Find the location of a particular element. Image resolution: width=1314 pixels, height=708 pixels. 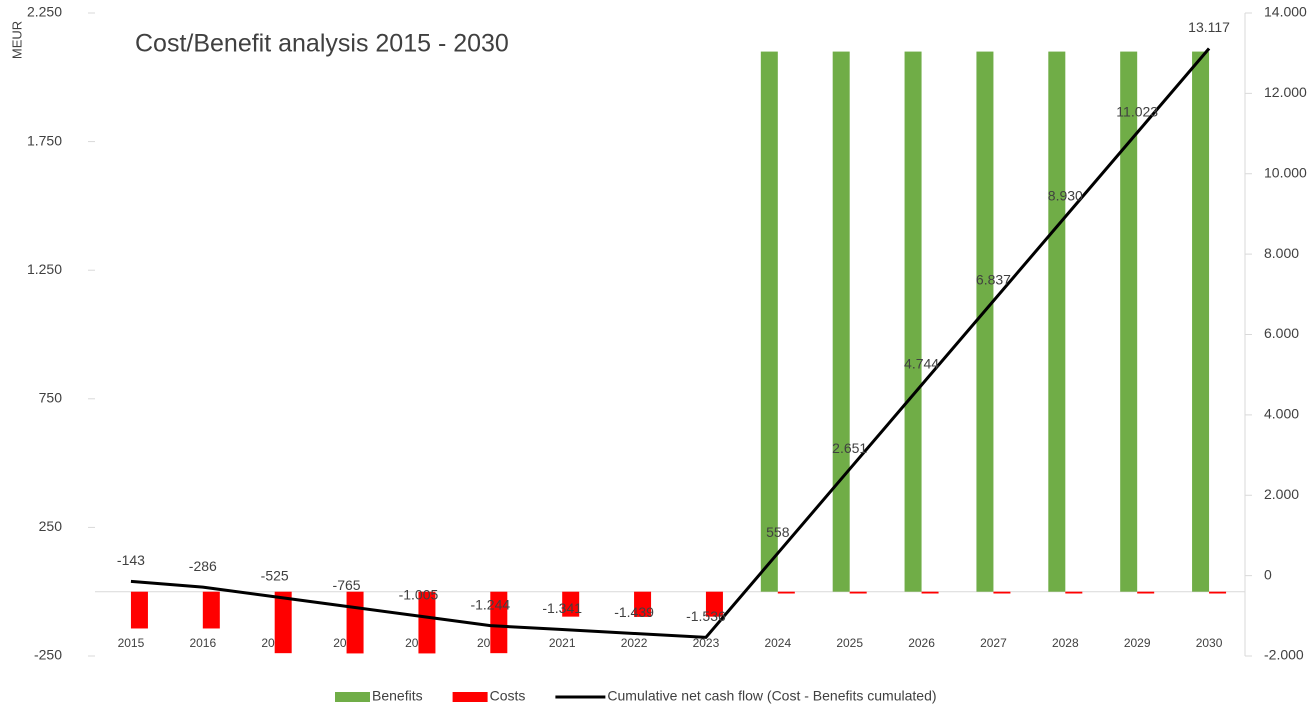

data-label: -1.439 is located at coordinates (634, 612).